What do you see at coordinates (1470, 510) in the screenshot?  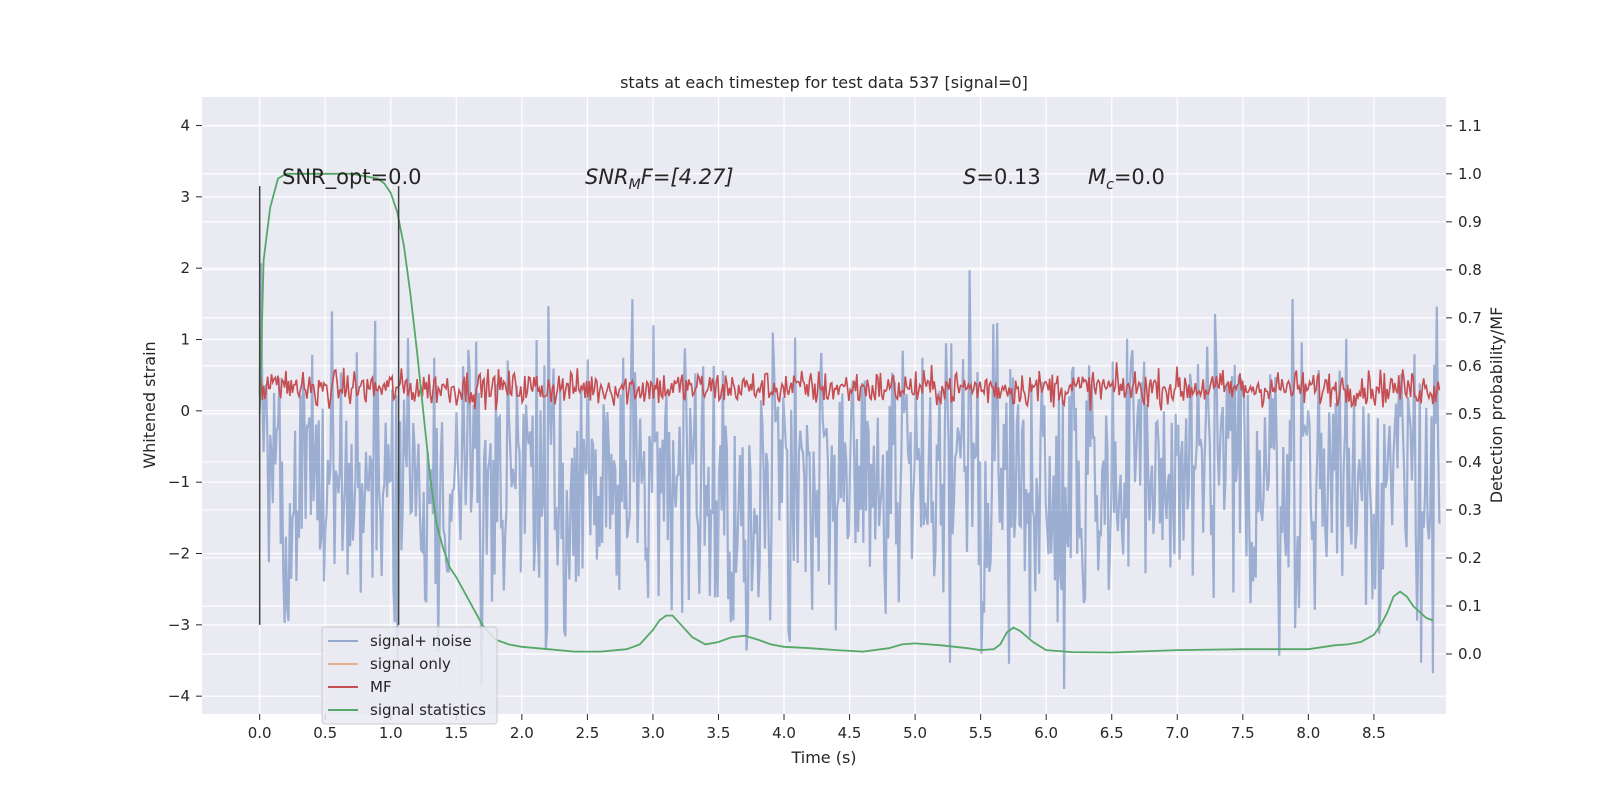 I see `y2-tick-label: 0.3` at bounding box center [1470, 510].